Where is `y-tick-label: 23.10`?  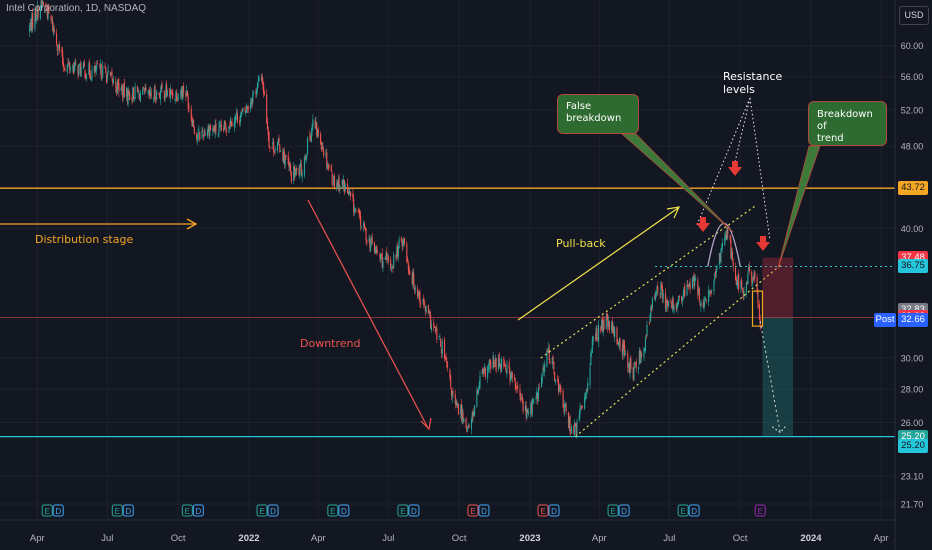 y-tick-label: 23.10 is located at coordinates (912, 476).